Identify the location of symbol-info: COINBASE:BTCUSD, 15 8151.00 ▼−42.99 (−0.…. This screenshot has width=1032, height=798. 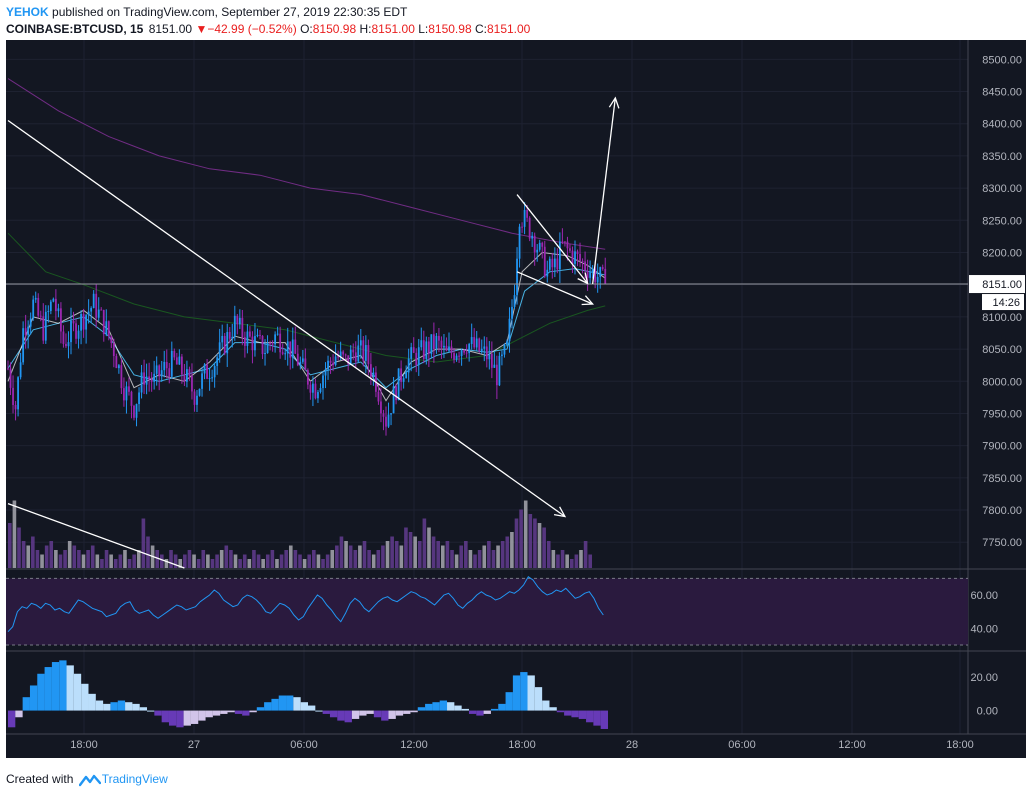
(268, 29).